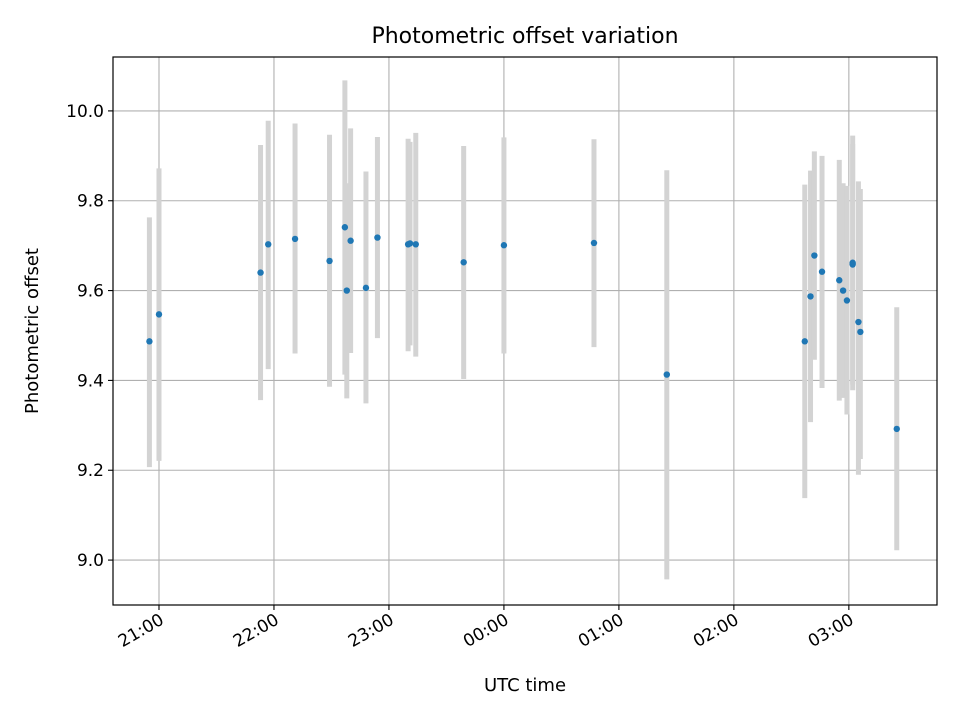 This screenshot has height=720, width=960. I want to click on y-tick-label: 9.0, so click(90, 561).